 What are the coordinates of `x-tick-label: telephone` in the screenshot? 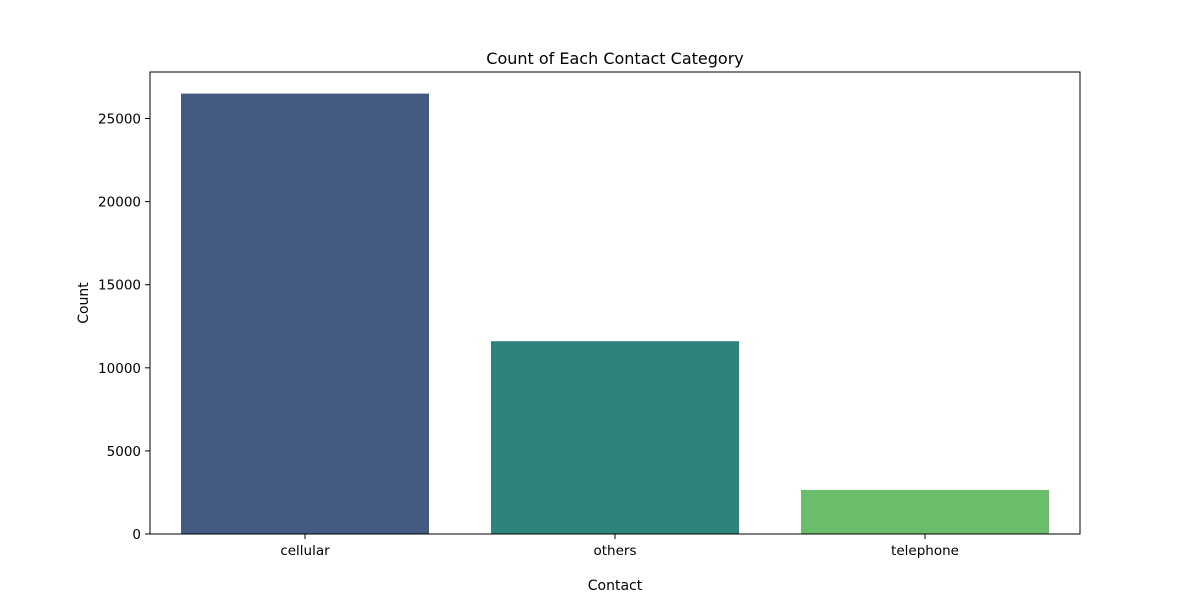 It's located at (925, 551).